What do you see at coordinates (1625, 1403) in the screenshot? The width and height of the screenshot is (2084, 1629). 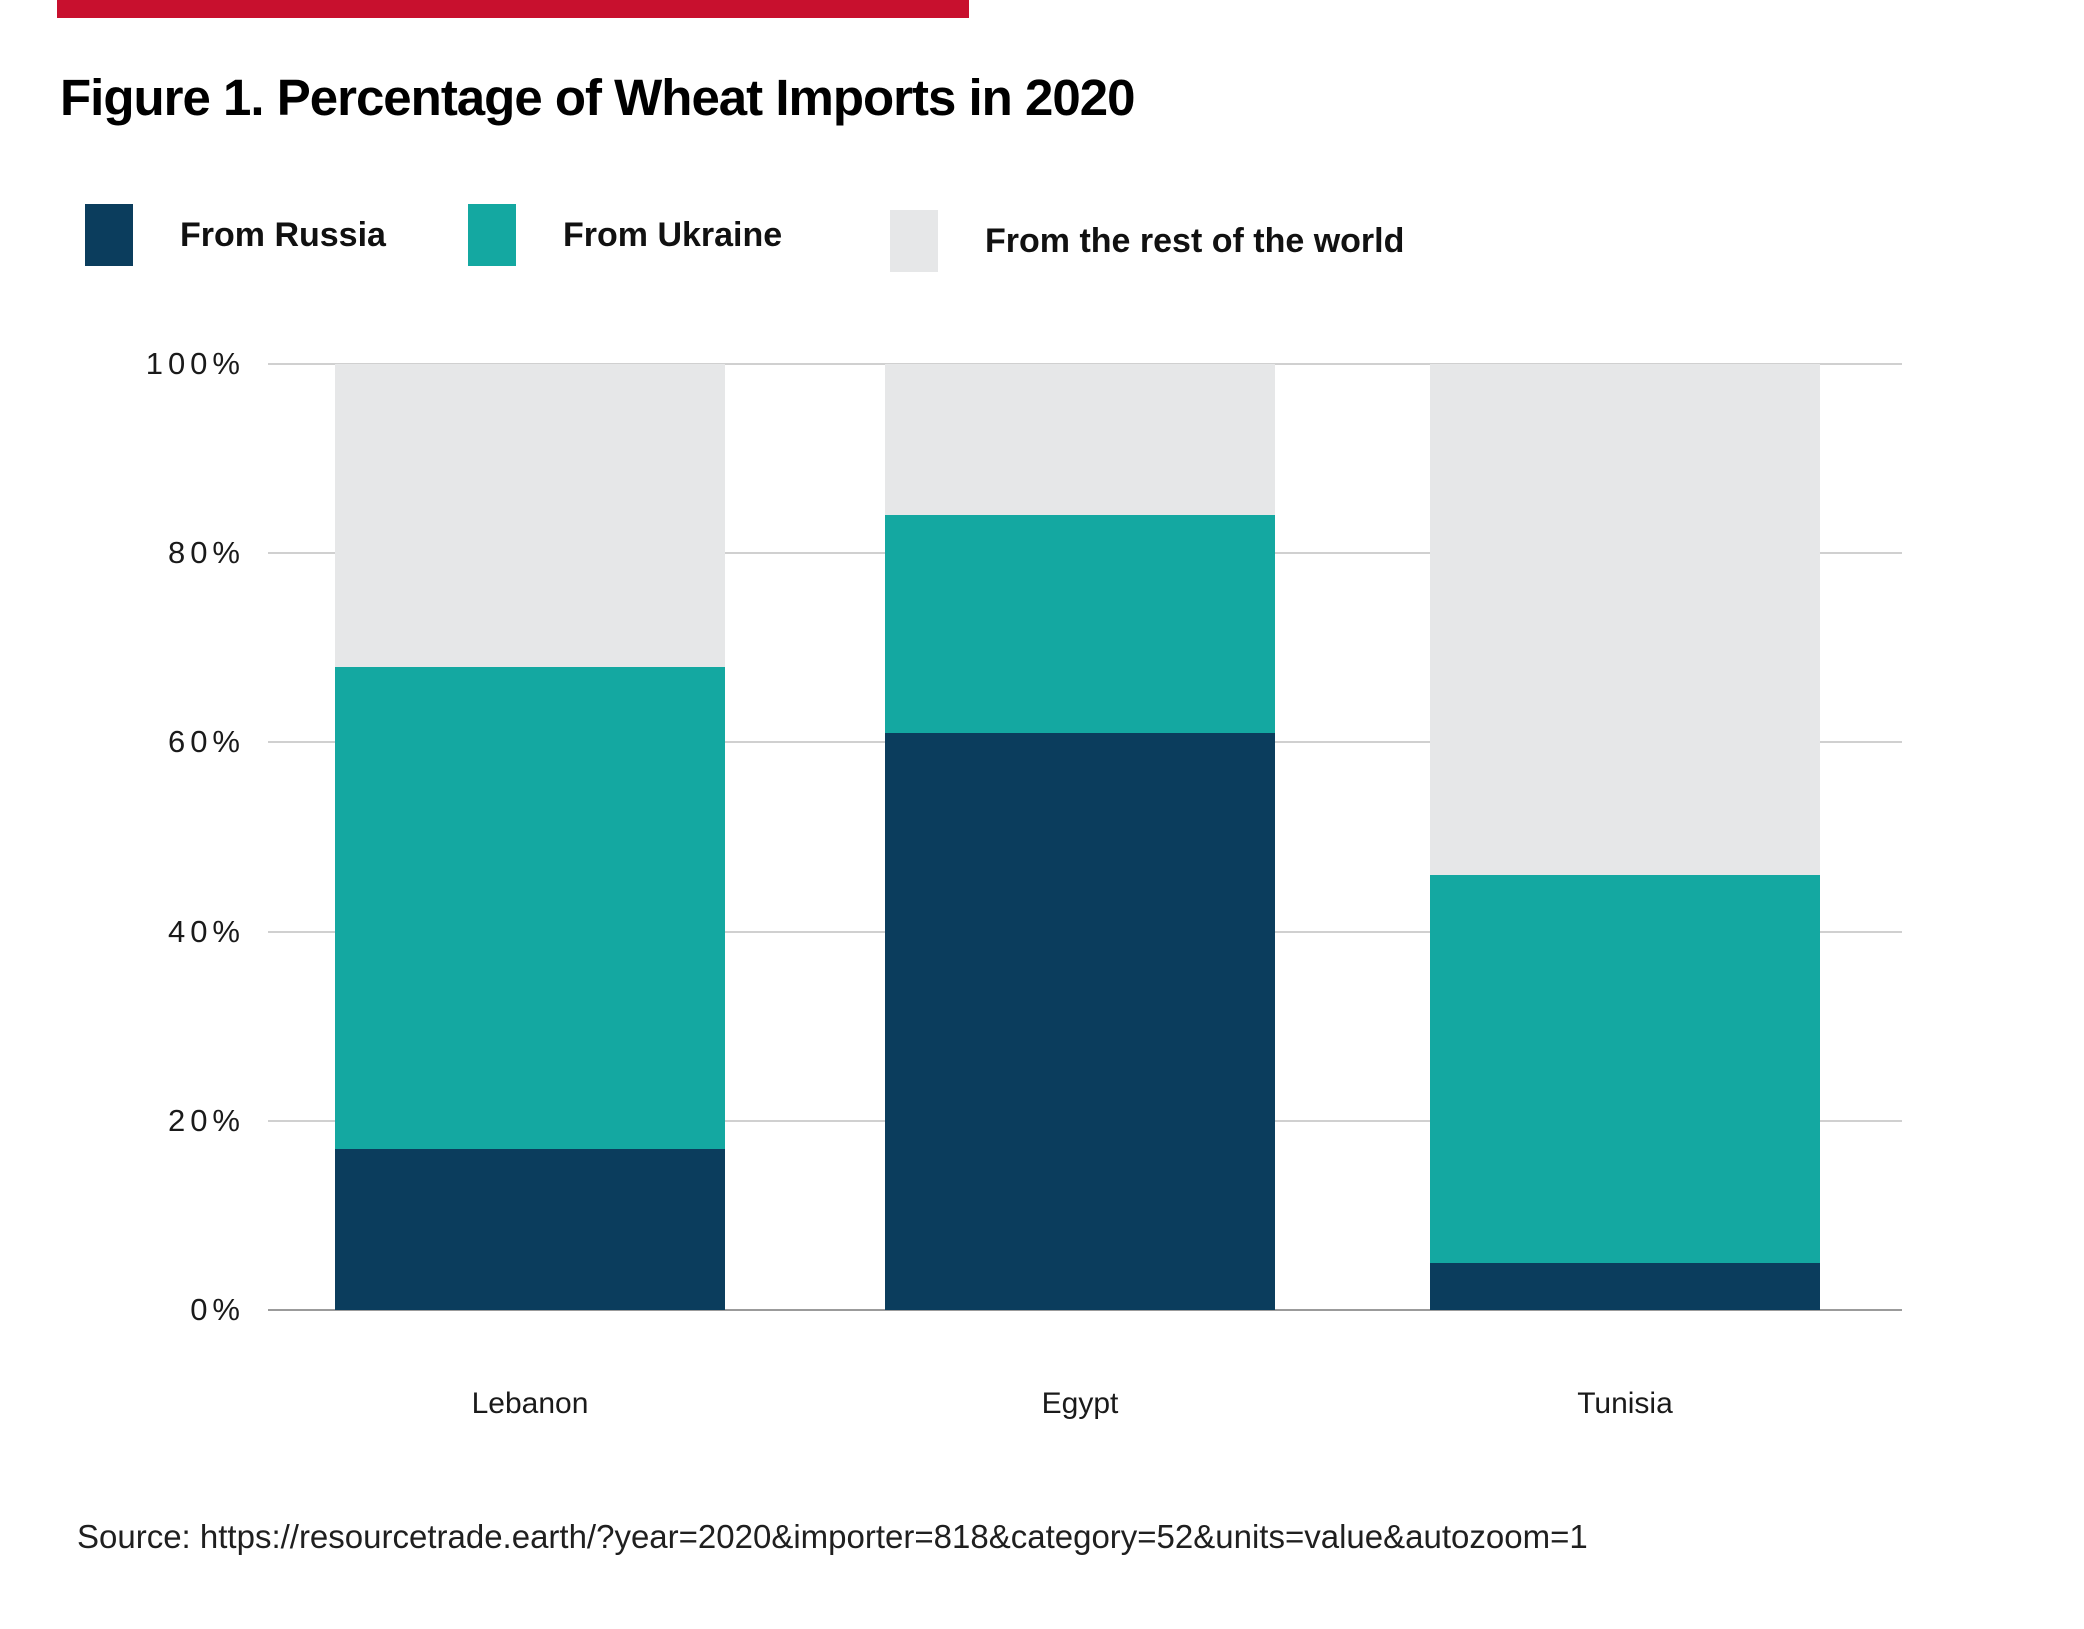 I see `x-category-label-tunisia: Tunisia` at bounding box center [1625, 1403].